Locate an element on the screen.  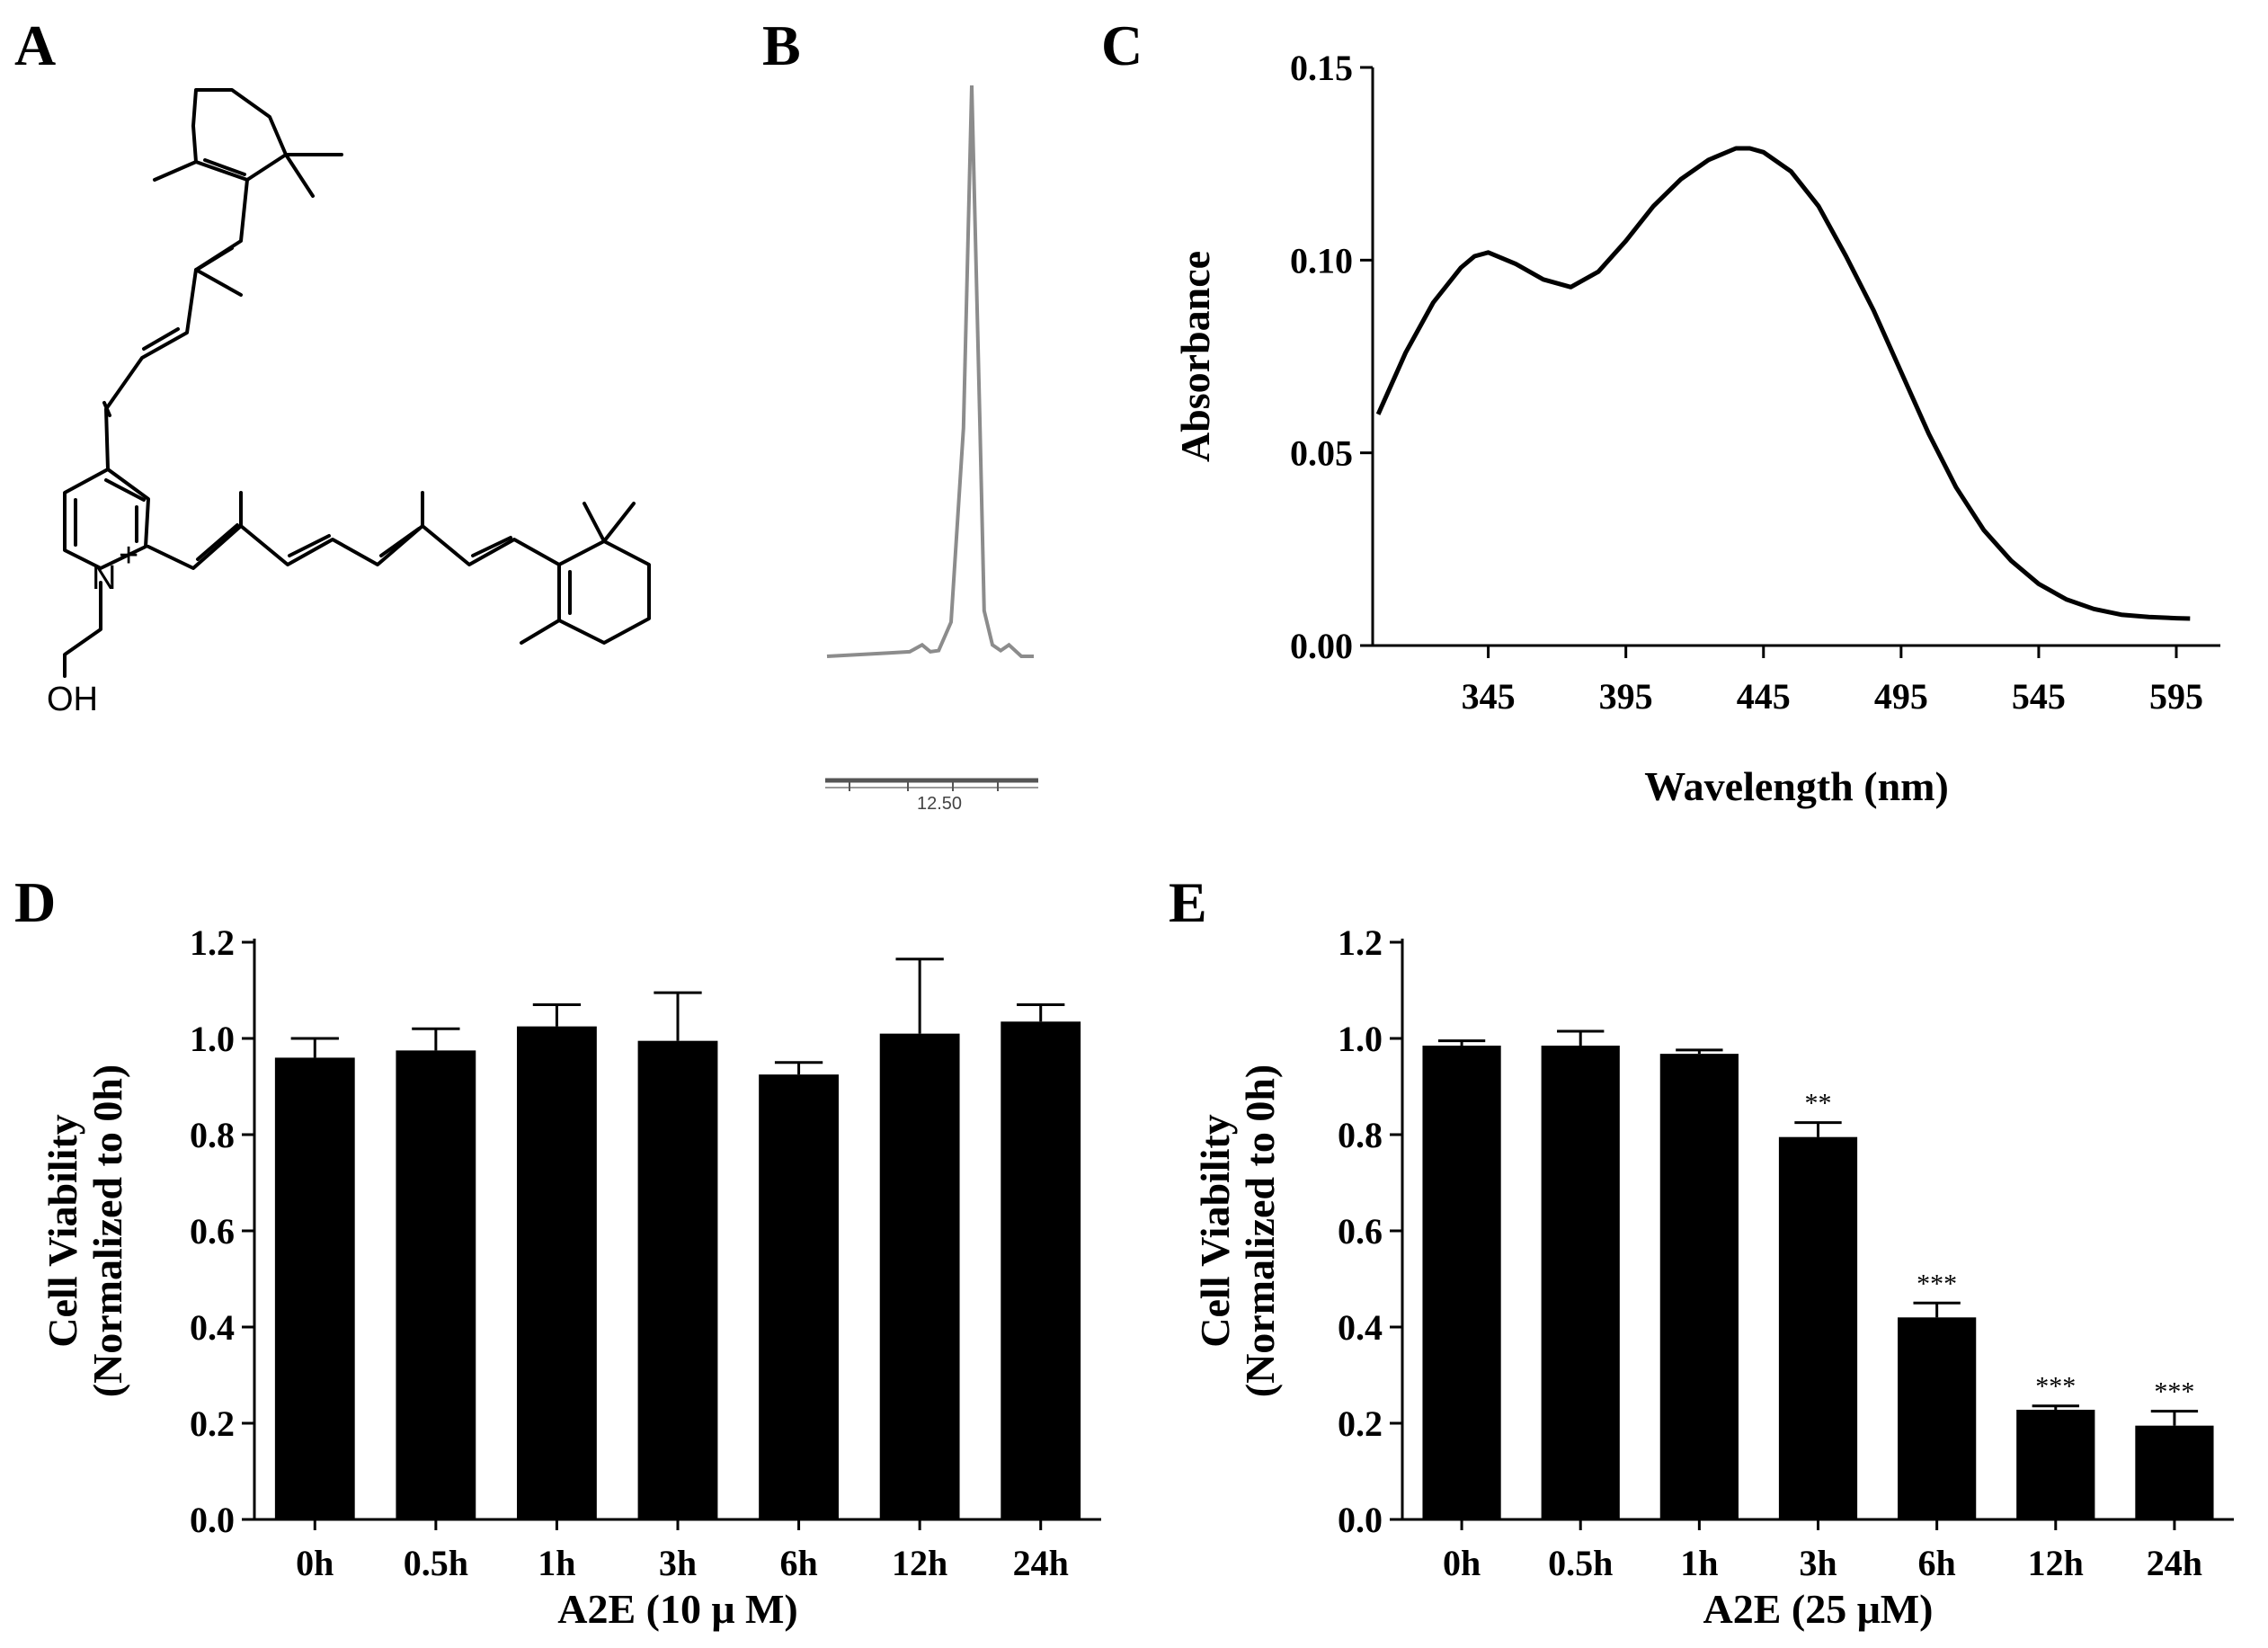
hplc-time-axis: 12.50 is located at coordinates (931, 796).